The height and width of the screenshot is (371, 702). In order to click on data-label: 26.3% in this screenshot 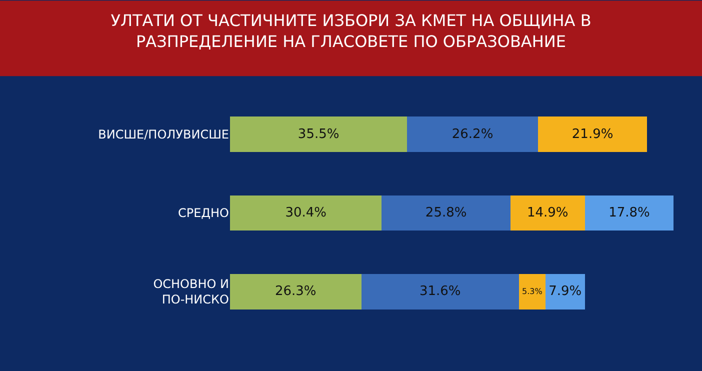, I will do `click(295, 292)`.